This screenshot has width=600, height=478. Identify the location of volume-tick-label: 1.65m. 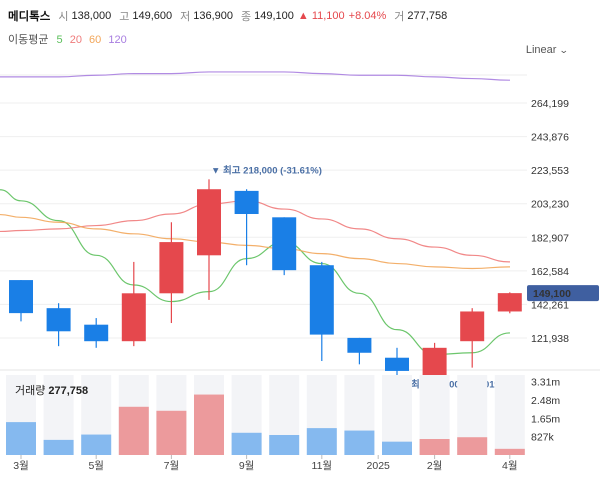
(545, 419).